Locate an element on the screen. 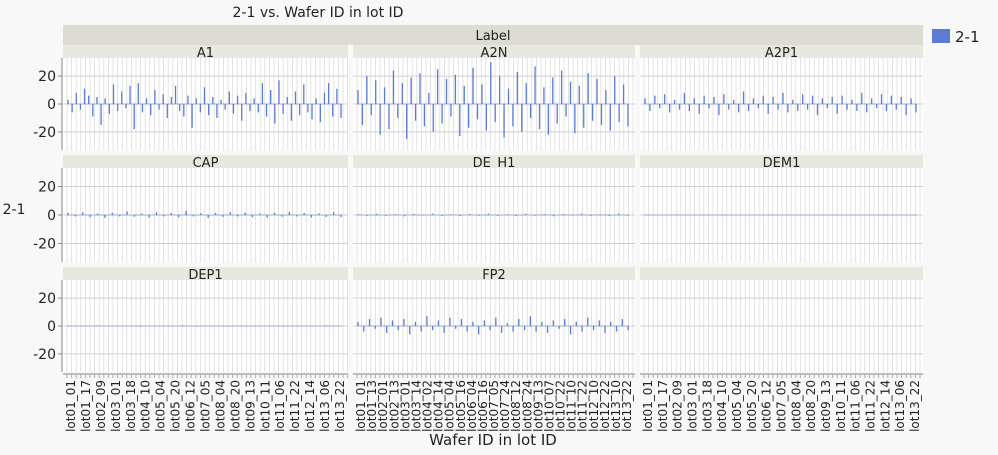 This screenshot has height=455, width=998. group-header-bar is located at coordinates (493, 35).